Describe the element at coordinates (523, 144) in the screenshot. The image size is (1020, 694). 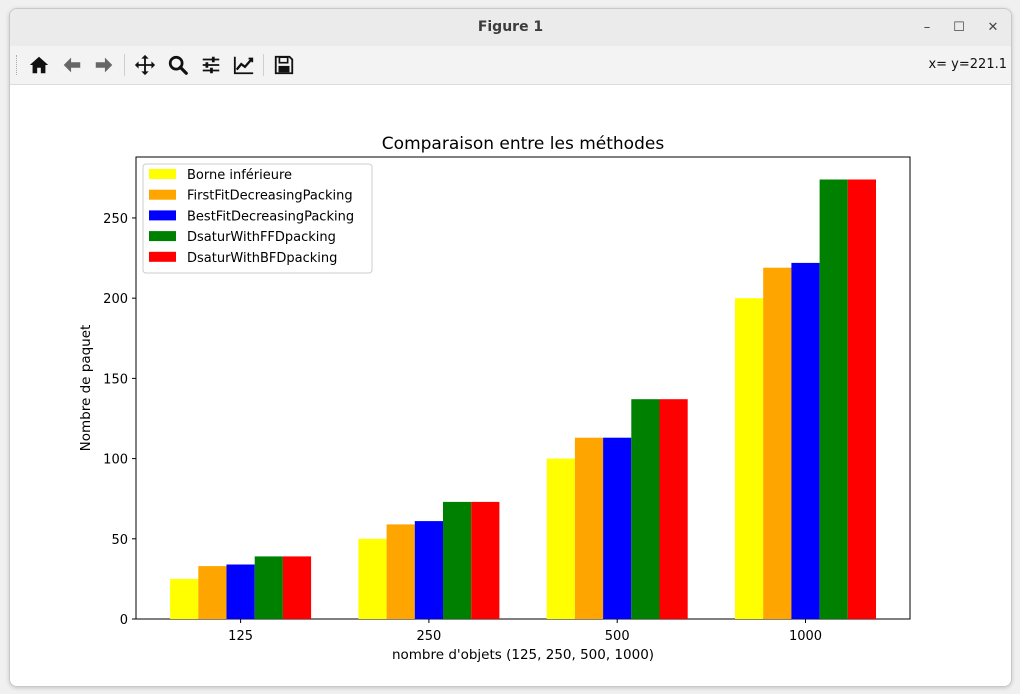
I see `chart-title: Comparaison entre les méthodes` at that location.